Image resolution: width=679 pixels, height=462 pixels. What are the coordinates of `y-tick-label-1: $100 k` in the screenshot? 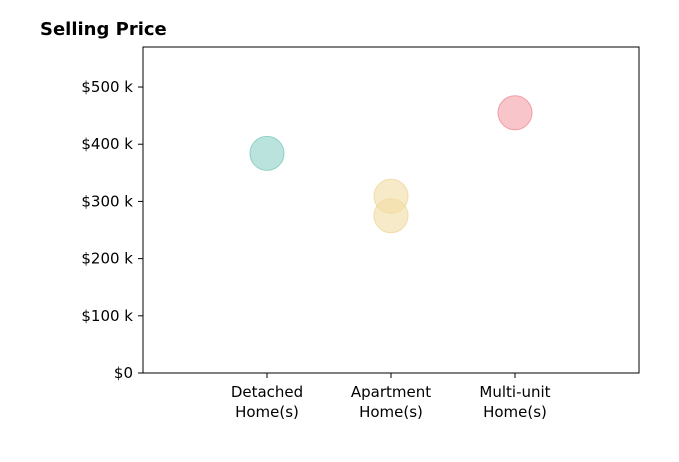 It's located at (107, 316).